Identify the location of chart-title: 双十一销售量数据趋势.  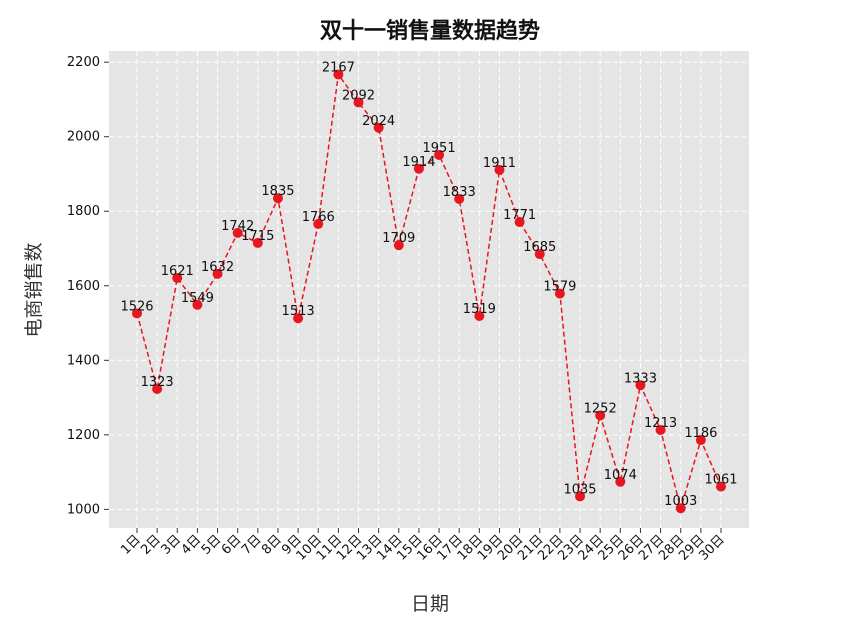
(430, 31).